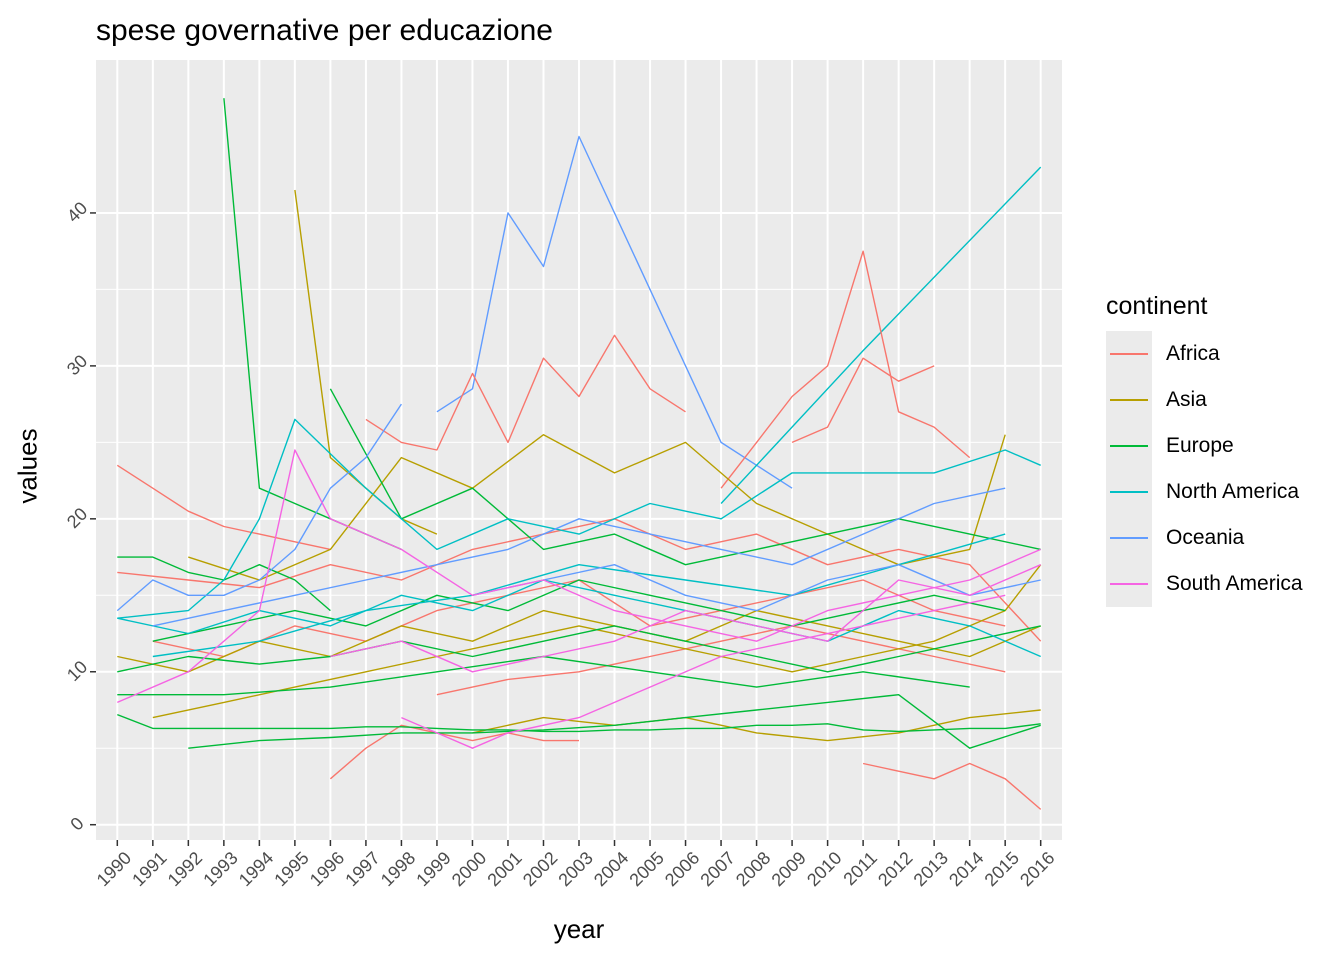 This screenshot has height=960, width=1344. I want to click on y-tick-label: 40, so click(77, 212).